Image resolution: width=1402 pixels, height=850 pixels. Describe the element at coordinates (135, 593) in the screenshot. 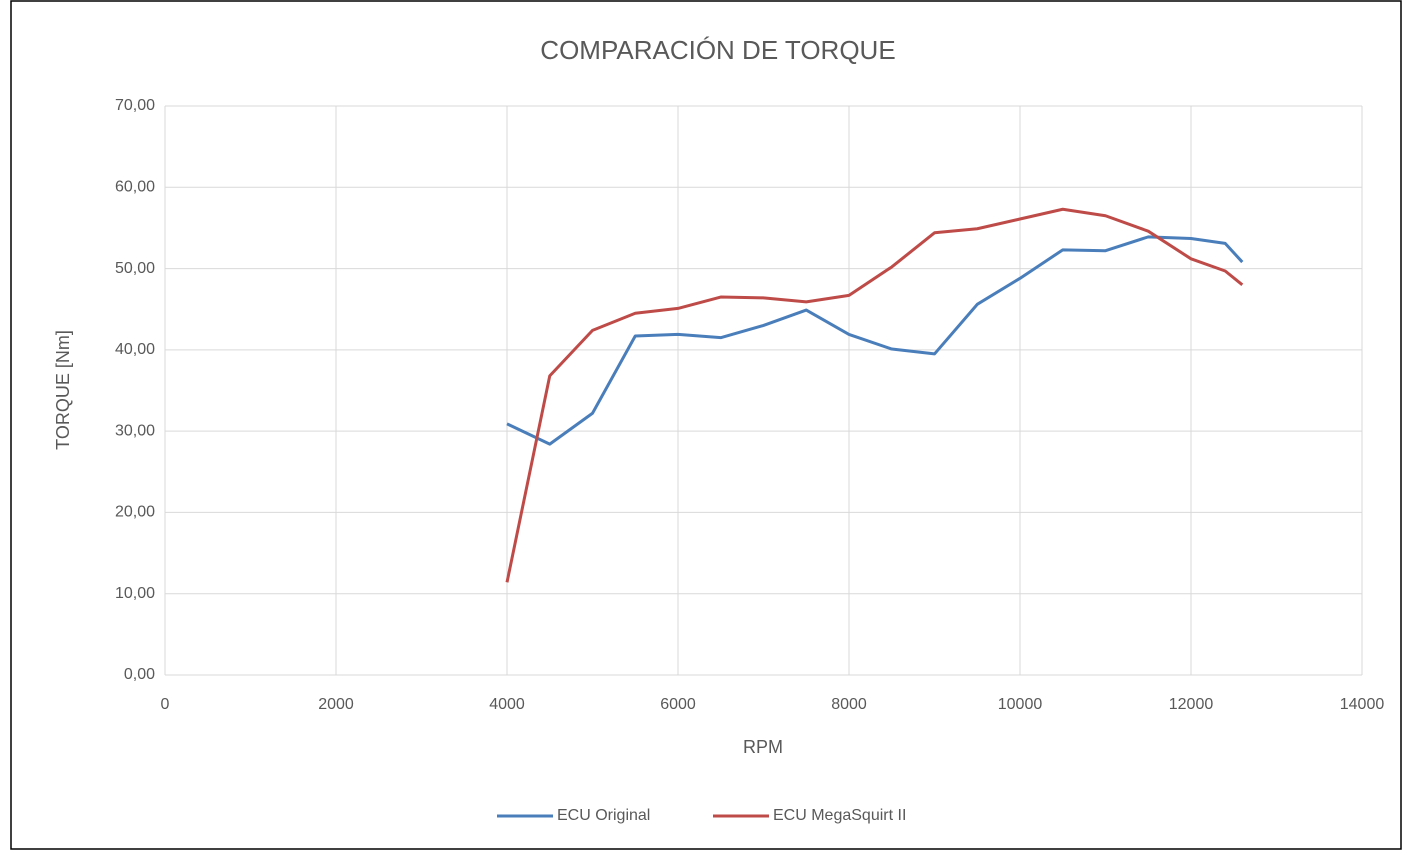

I see `y-tick-label: 10,00` at that location.